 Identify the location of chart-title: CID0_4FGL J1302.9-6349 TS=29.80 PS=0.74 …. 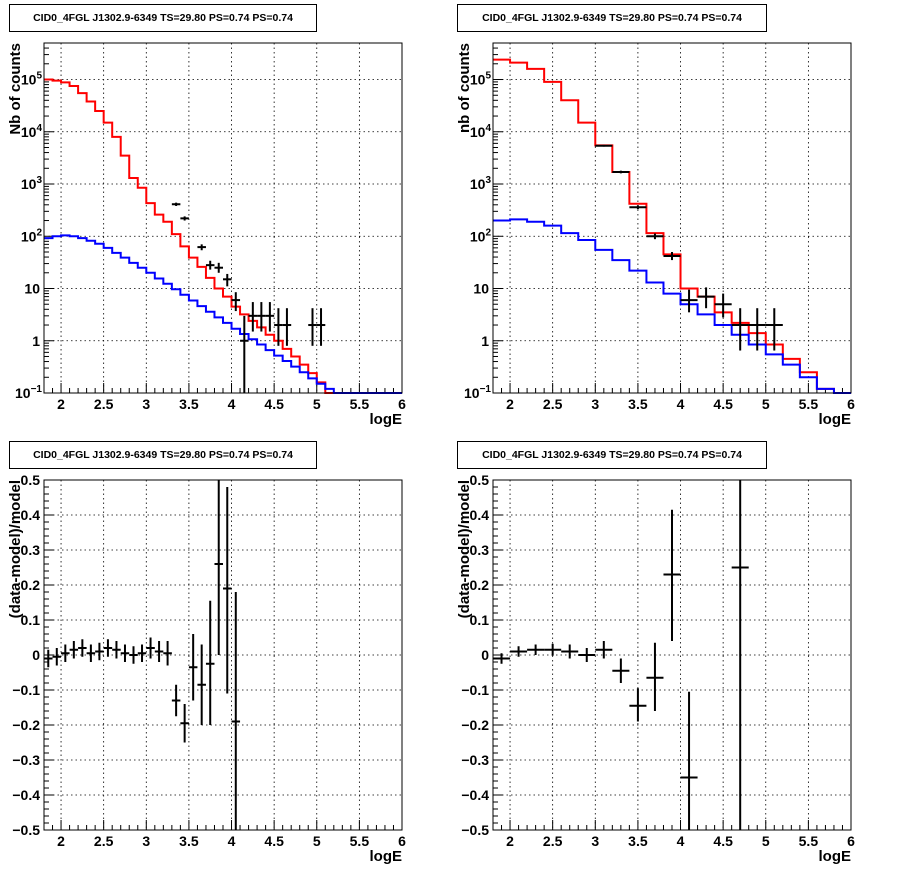
(612, 455).